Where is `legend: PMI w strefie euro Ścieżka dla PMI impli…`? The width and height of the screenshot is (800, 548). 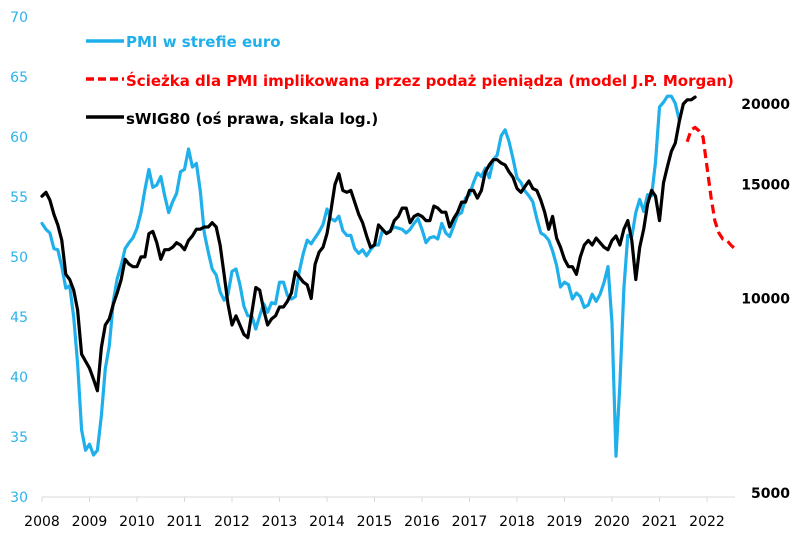
legend: PMI w strefie euro Ścieżka dla PMI impli… is located at coordinates (410, 80).